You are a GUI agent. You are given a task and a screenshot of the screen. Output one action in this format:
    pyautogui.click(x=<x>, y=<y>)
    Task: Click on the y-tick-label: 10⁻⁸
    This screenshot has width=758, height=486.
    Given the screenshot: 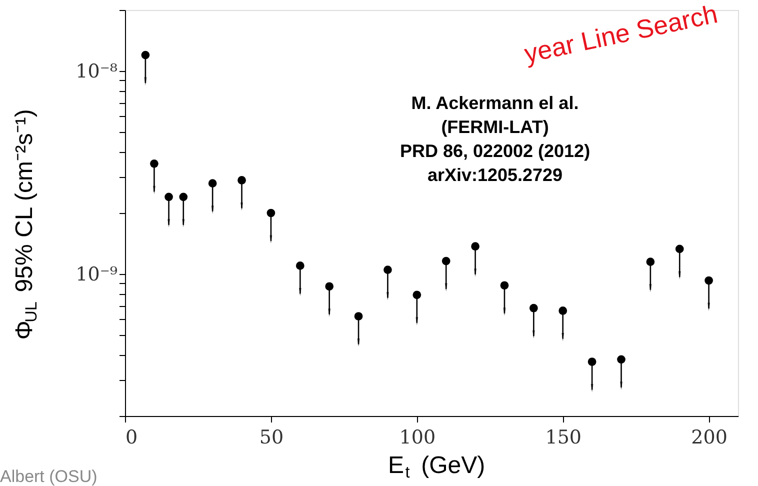 What is the action you would take?
    pyautogui.click(x=97, y=71)
    